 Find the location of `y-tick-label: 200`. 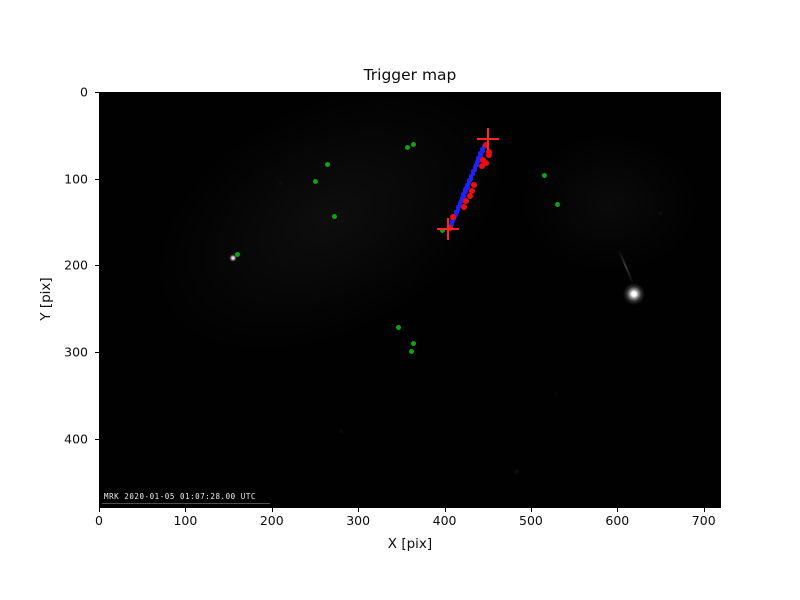

y-tick-label: 200 is located at coordinates (76, 265).